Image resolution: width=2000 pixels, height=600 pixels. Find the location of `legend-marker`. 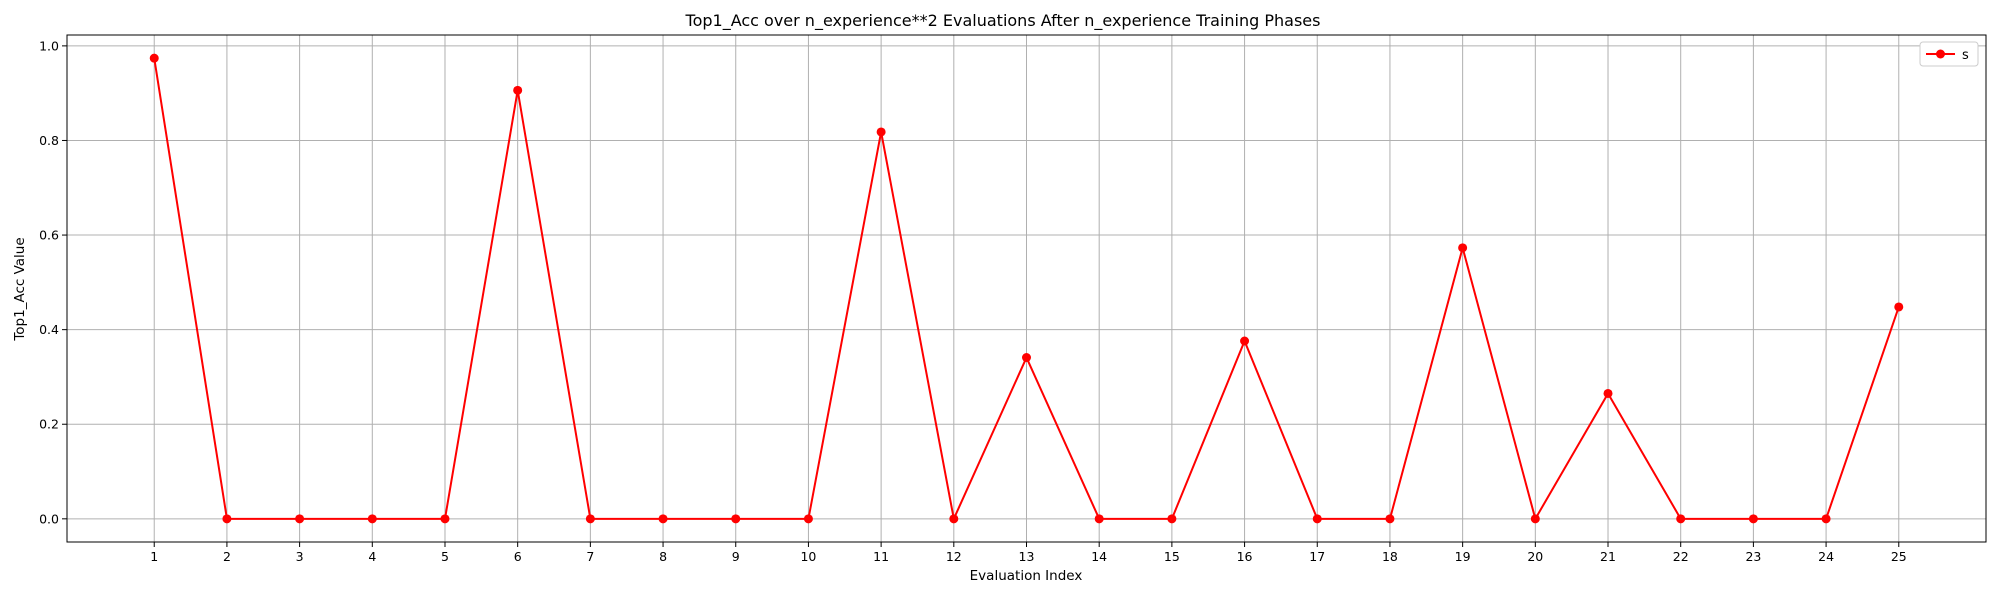

legend-marker is located at coordinates (1940, 54).